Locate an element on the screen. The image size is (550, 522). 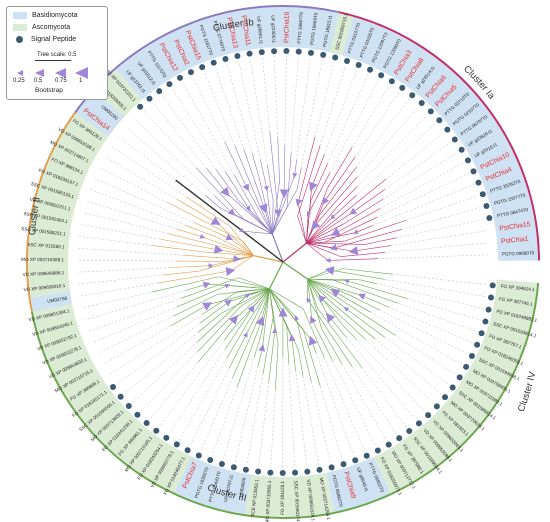
leaf-label: UM03828 is located at coordinates (242, 487).